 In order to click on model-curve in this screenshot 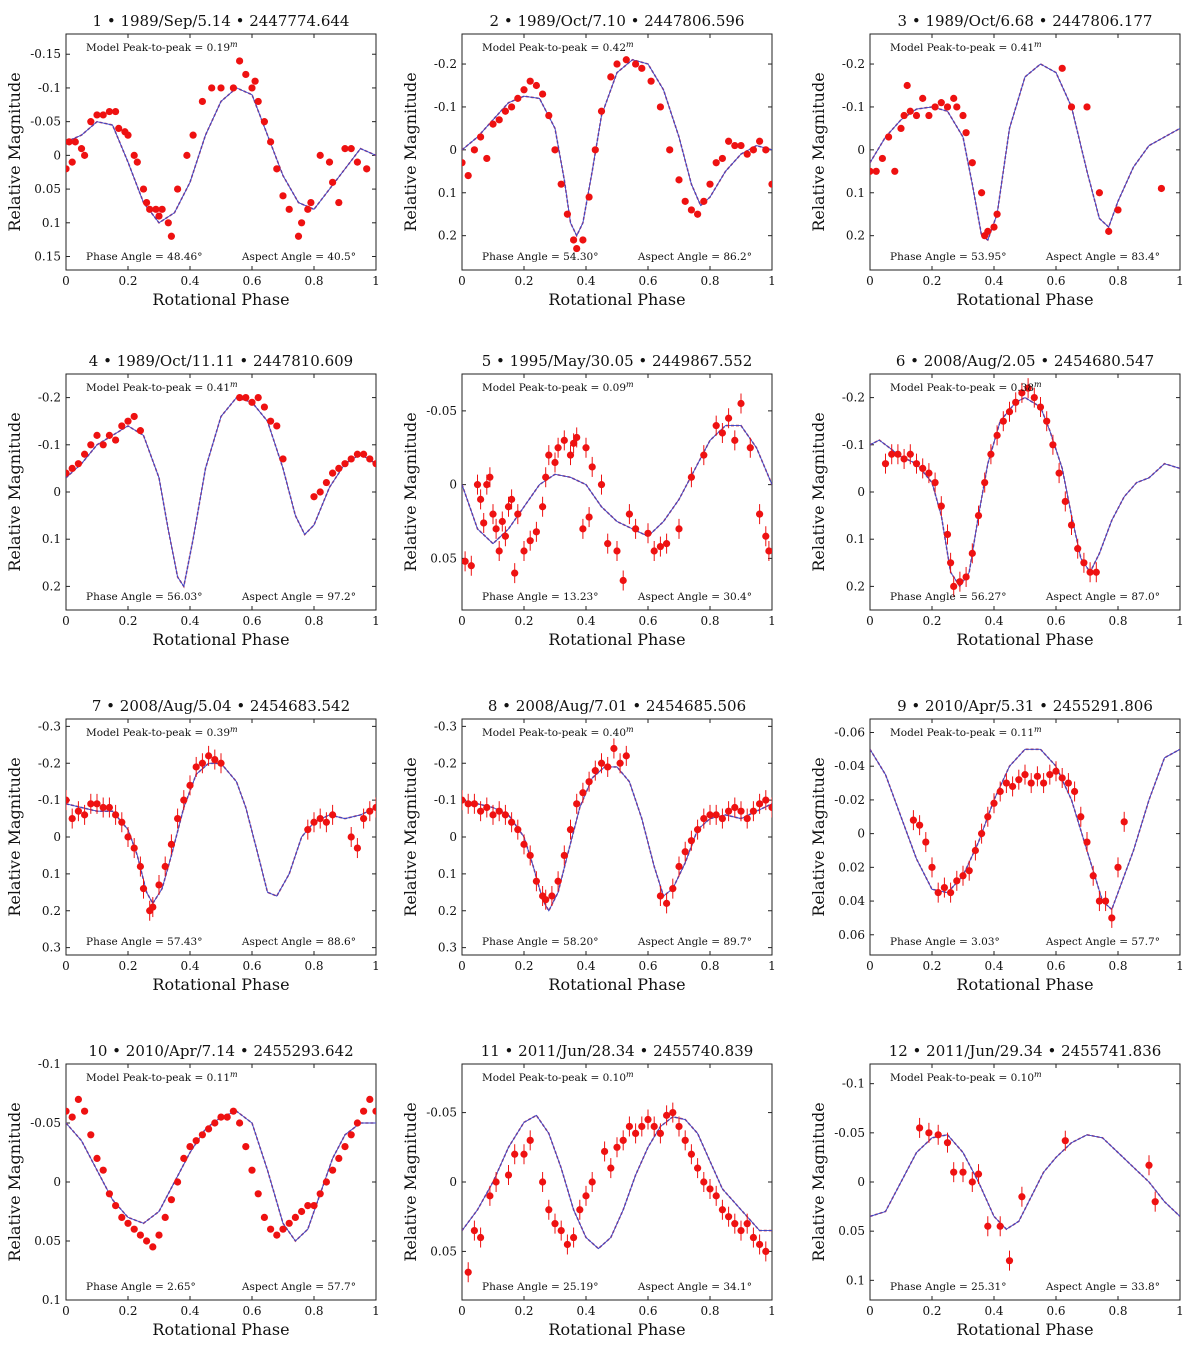, I will do `click(221, 833)`.